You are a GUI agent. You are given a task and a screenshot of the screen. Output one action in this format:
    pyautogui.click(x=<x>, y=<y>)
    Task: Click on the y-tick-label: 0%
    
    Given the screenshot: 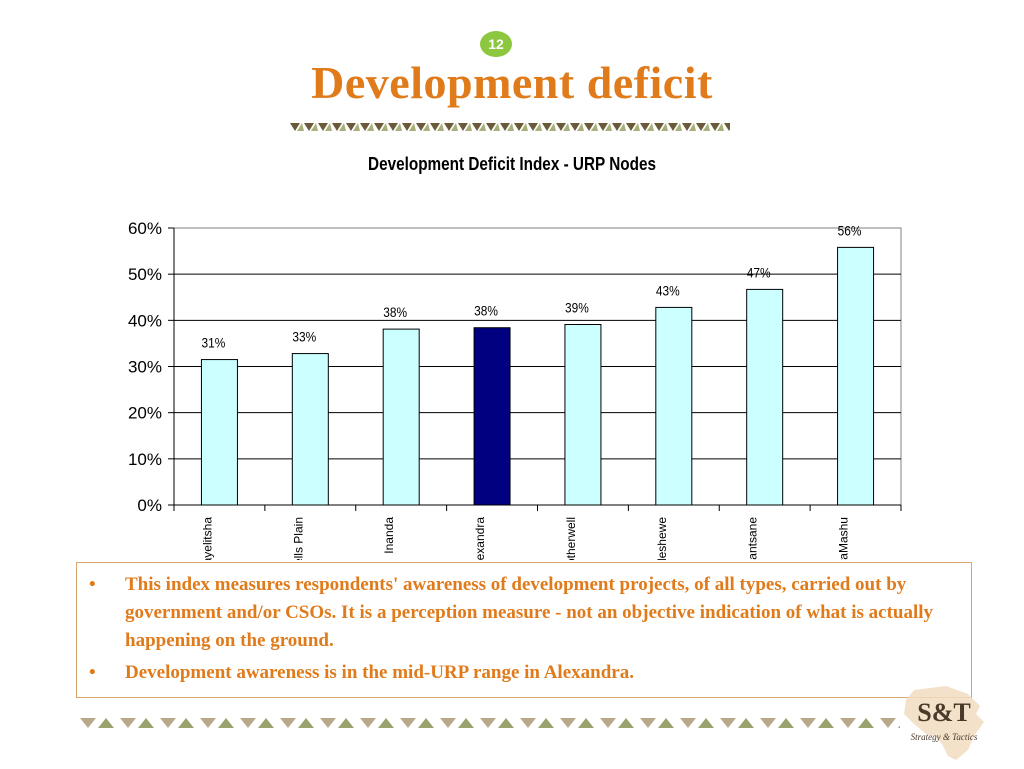 What is the action you would take?
    pyautogui.click(x=149, y=505)
    